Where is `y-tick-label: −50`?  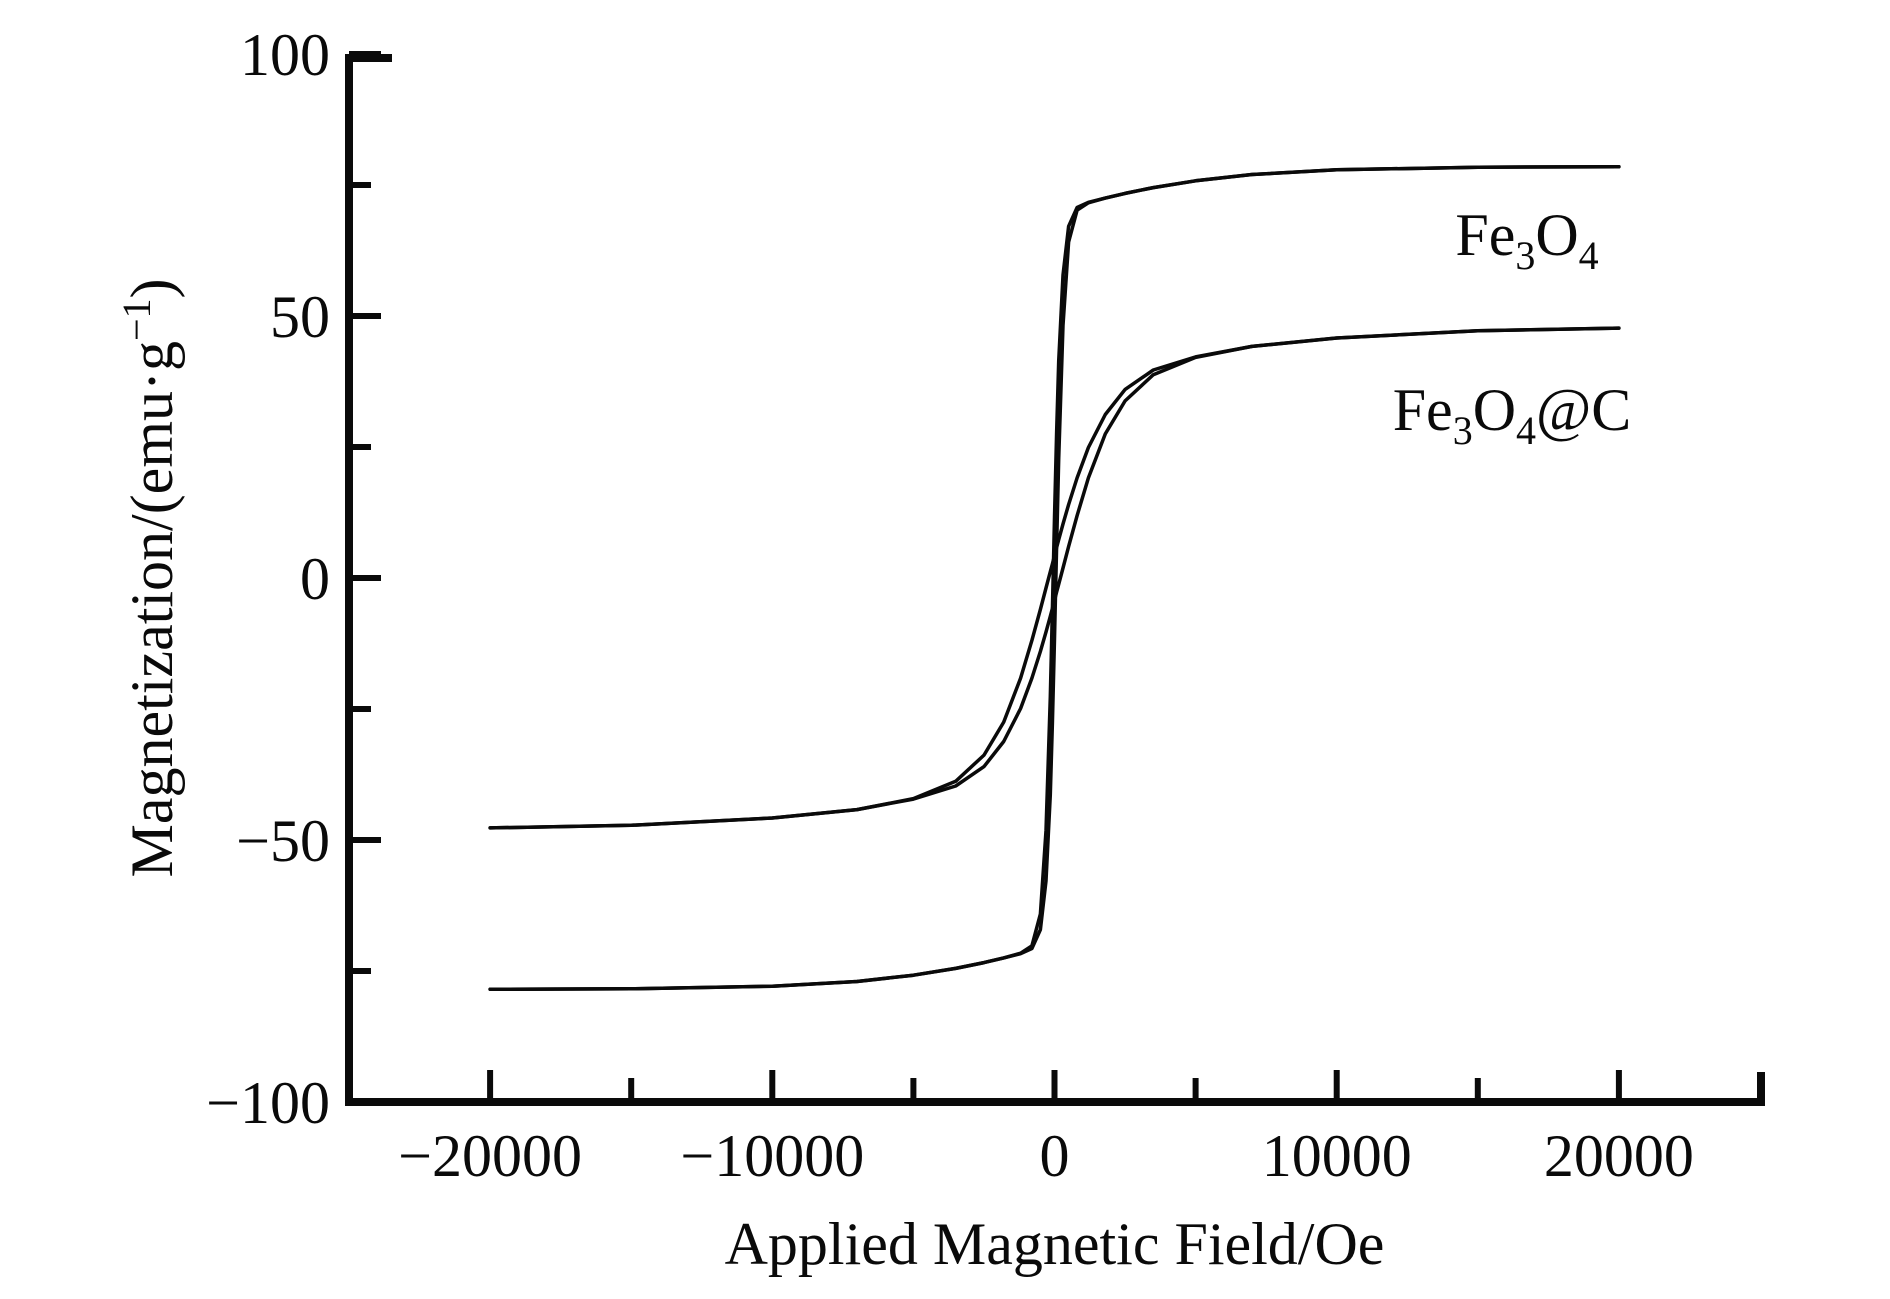
y-tick-label: −50 is located at coordinates (283, 841).